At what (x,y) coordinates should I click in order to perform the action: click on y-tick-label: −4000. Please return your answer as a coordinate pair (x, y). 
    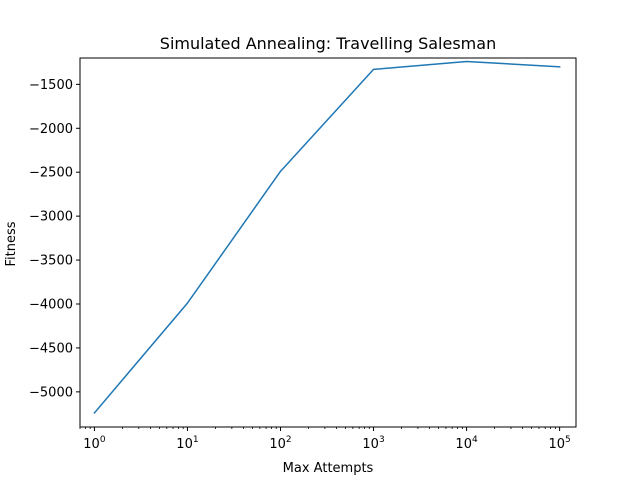
    Looking at the image, I should click on (51, 305).